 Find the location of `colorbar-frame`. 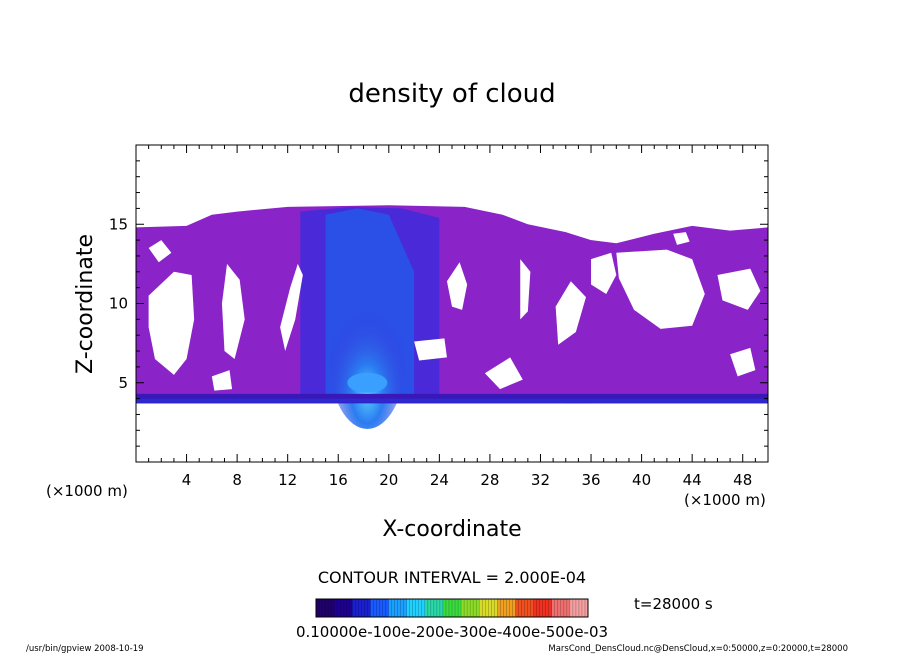

colorbar-frame is located at coordinates (452, 608).